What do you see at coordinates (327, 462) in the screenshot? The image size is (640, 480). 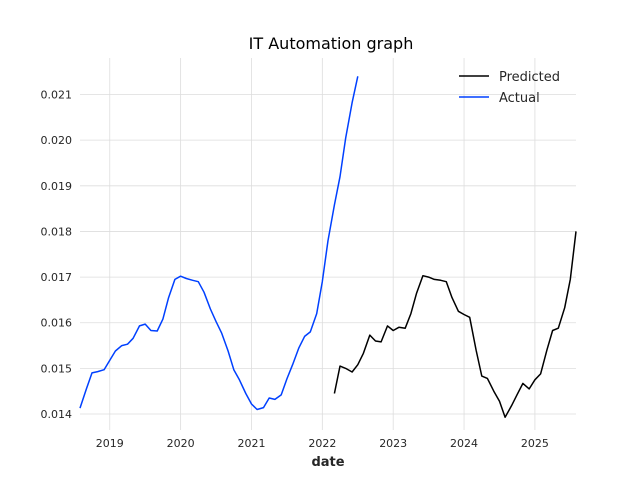 I see `x-axis-label: date` at bounding box center [327, 462].